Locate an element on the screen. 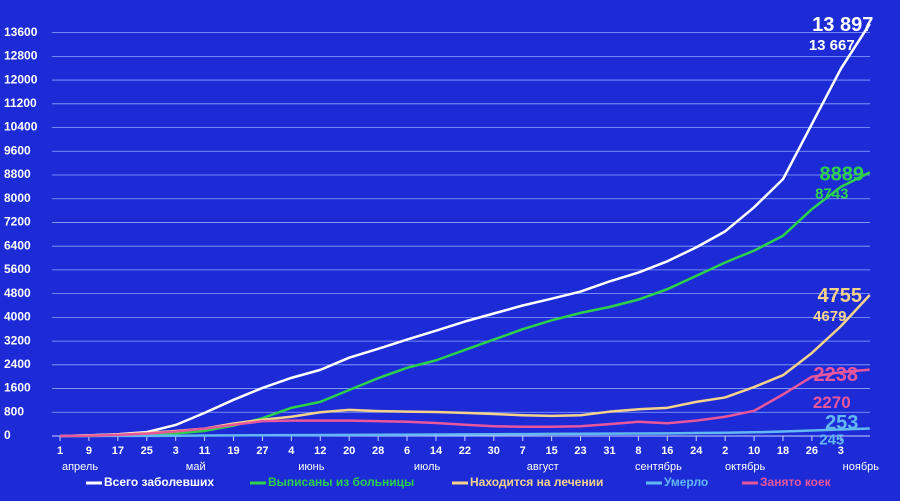  x-tick-label: 27 is located at coordinates (262, 451).